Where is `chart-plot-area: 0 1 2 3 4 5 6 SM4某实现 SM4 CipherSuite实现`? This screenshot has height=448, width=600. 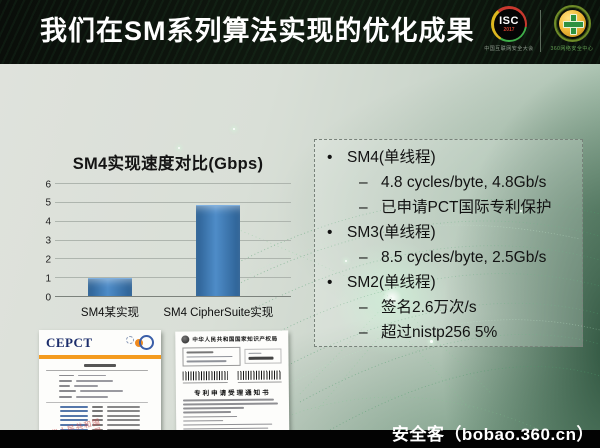 chart-plot-area: 0 1 2 3 4 5 6 SM4某实现 SM4 CipherSuite实现 is located at coordinates (168, 249).